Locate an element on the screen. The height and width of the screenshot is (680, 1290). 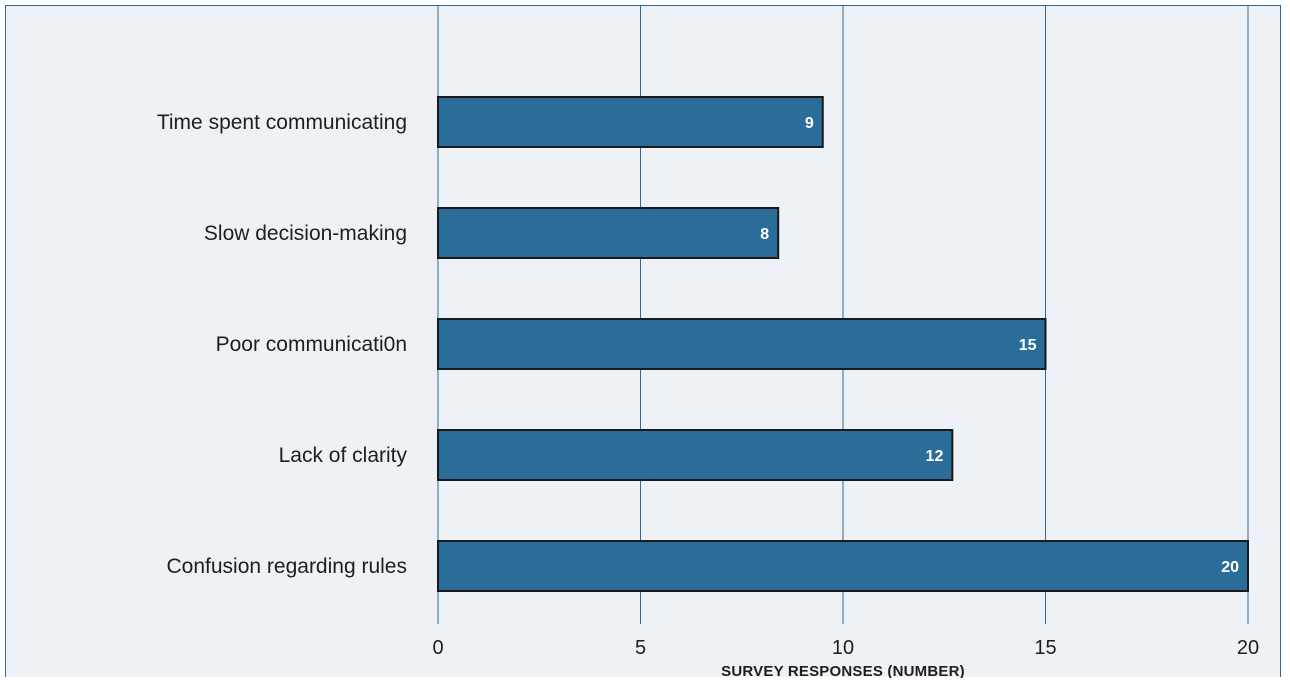
data-label: 15 is located at coordinates (1028, 345).